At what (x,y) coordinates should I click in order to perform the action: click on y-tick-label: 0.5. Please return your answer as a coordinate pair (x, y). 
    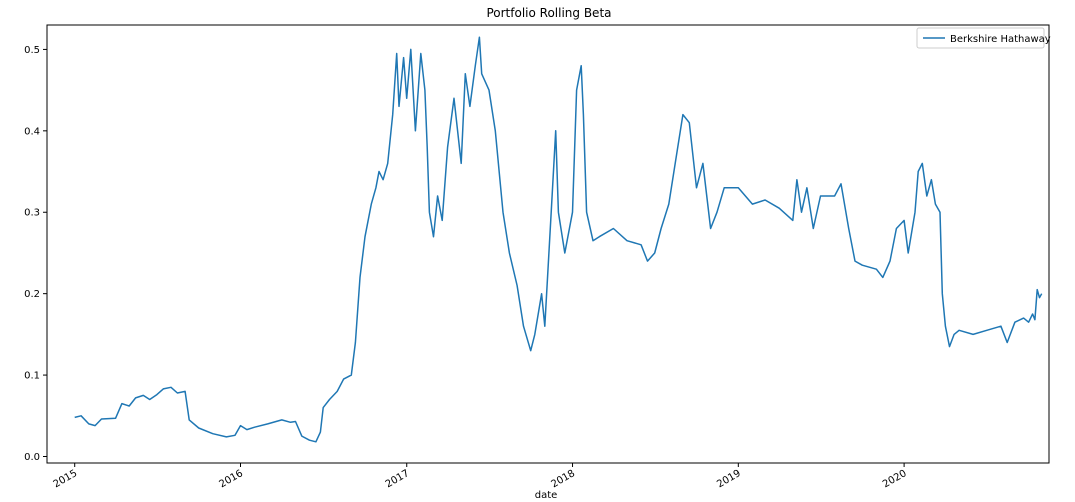
    Looking at the image, I should click on (32, 50).